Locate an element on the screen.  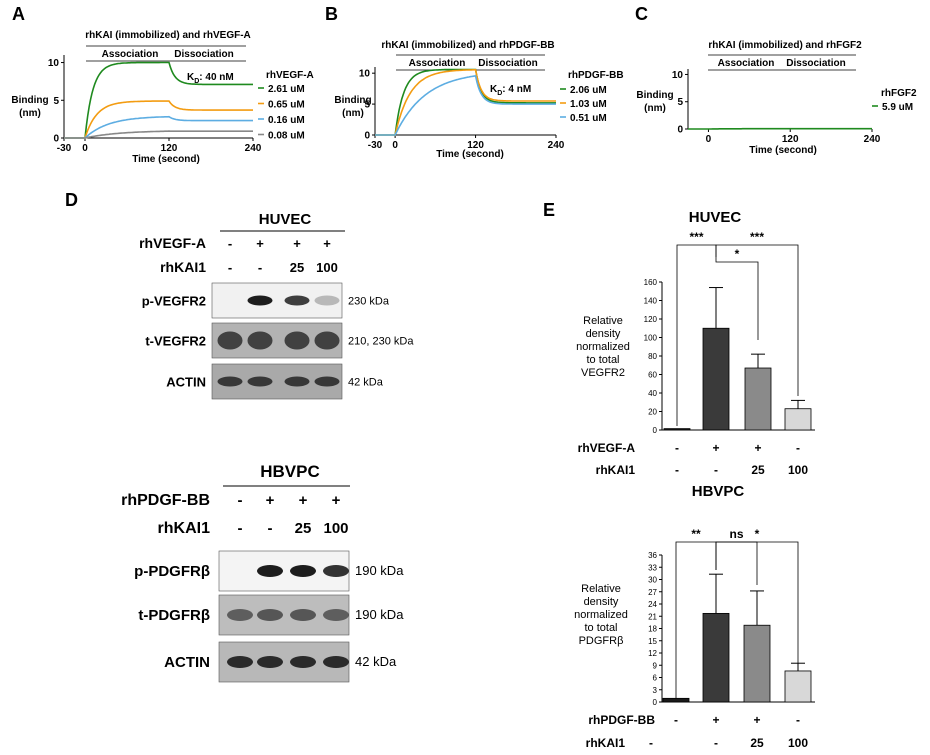
panel-letter-b: B is located at coordinates (331, 14).